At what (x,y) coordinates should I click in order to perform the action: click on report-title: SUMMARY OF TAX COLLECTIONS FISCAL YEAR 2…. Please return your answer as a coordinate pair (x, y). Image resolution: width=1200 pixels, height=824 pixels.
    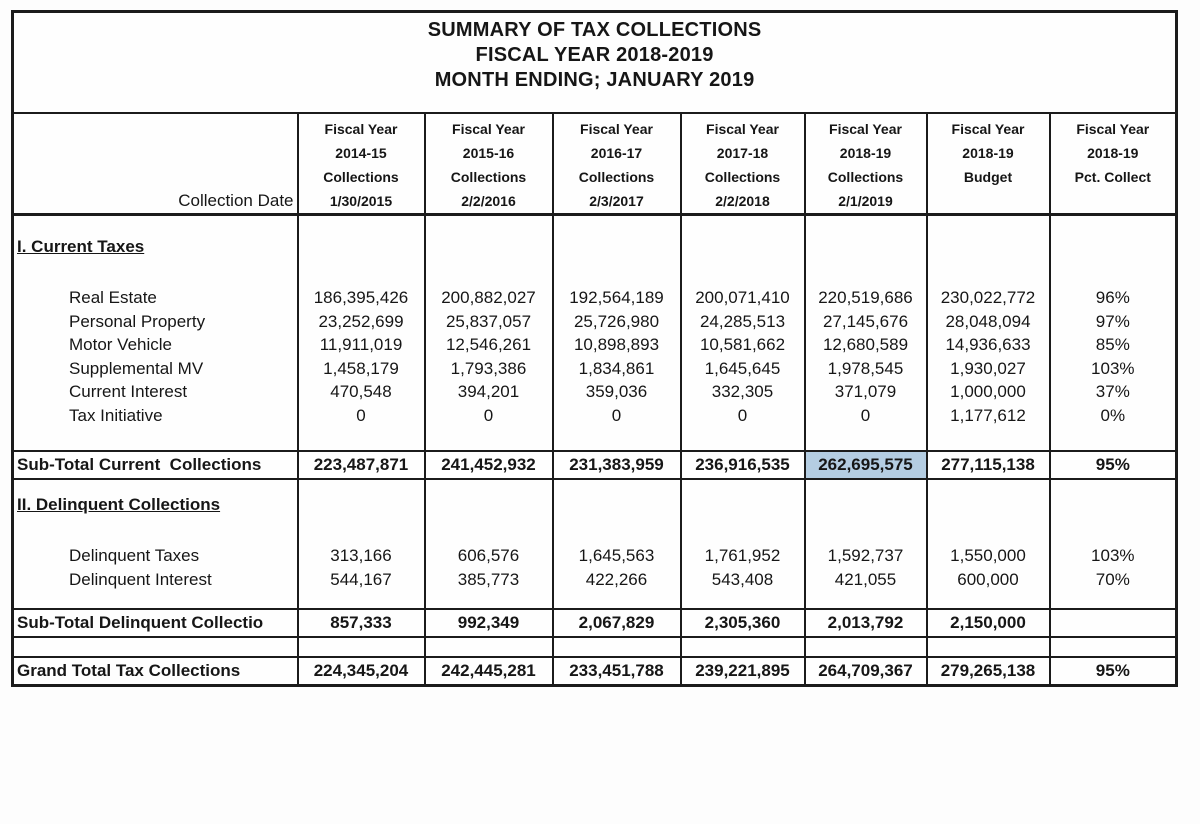
    Looking at the image, I should click on (594, 62).